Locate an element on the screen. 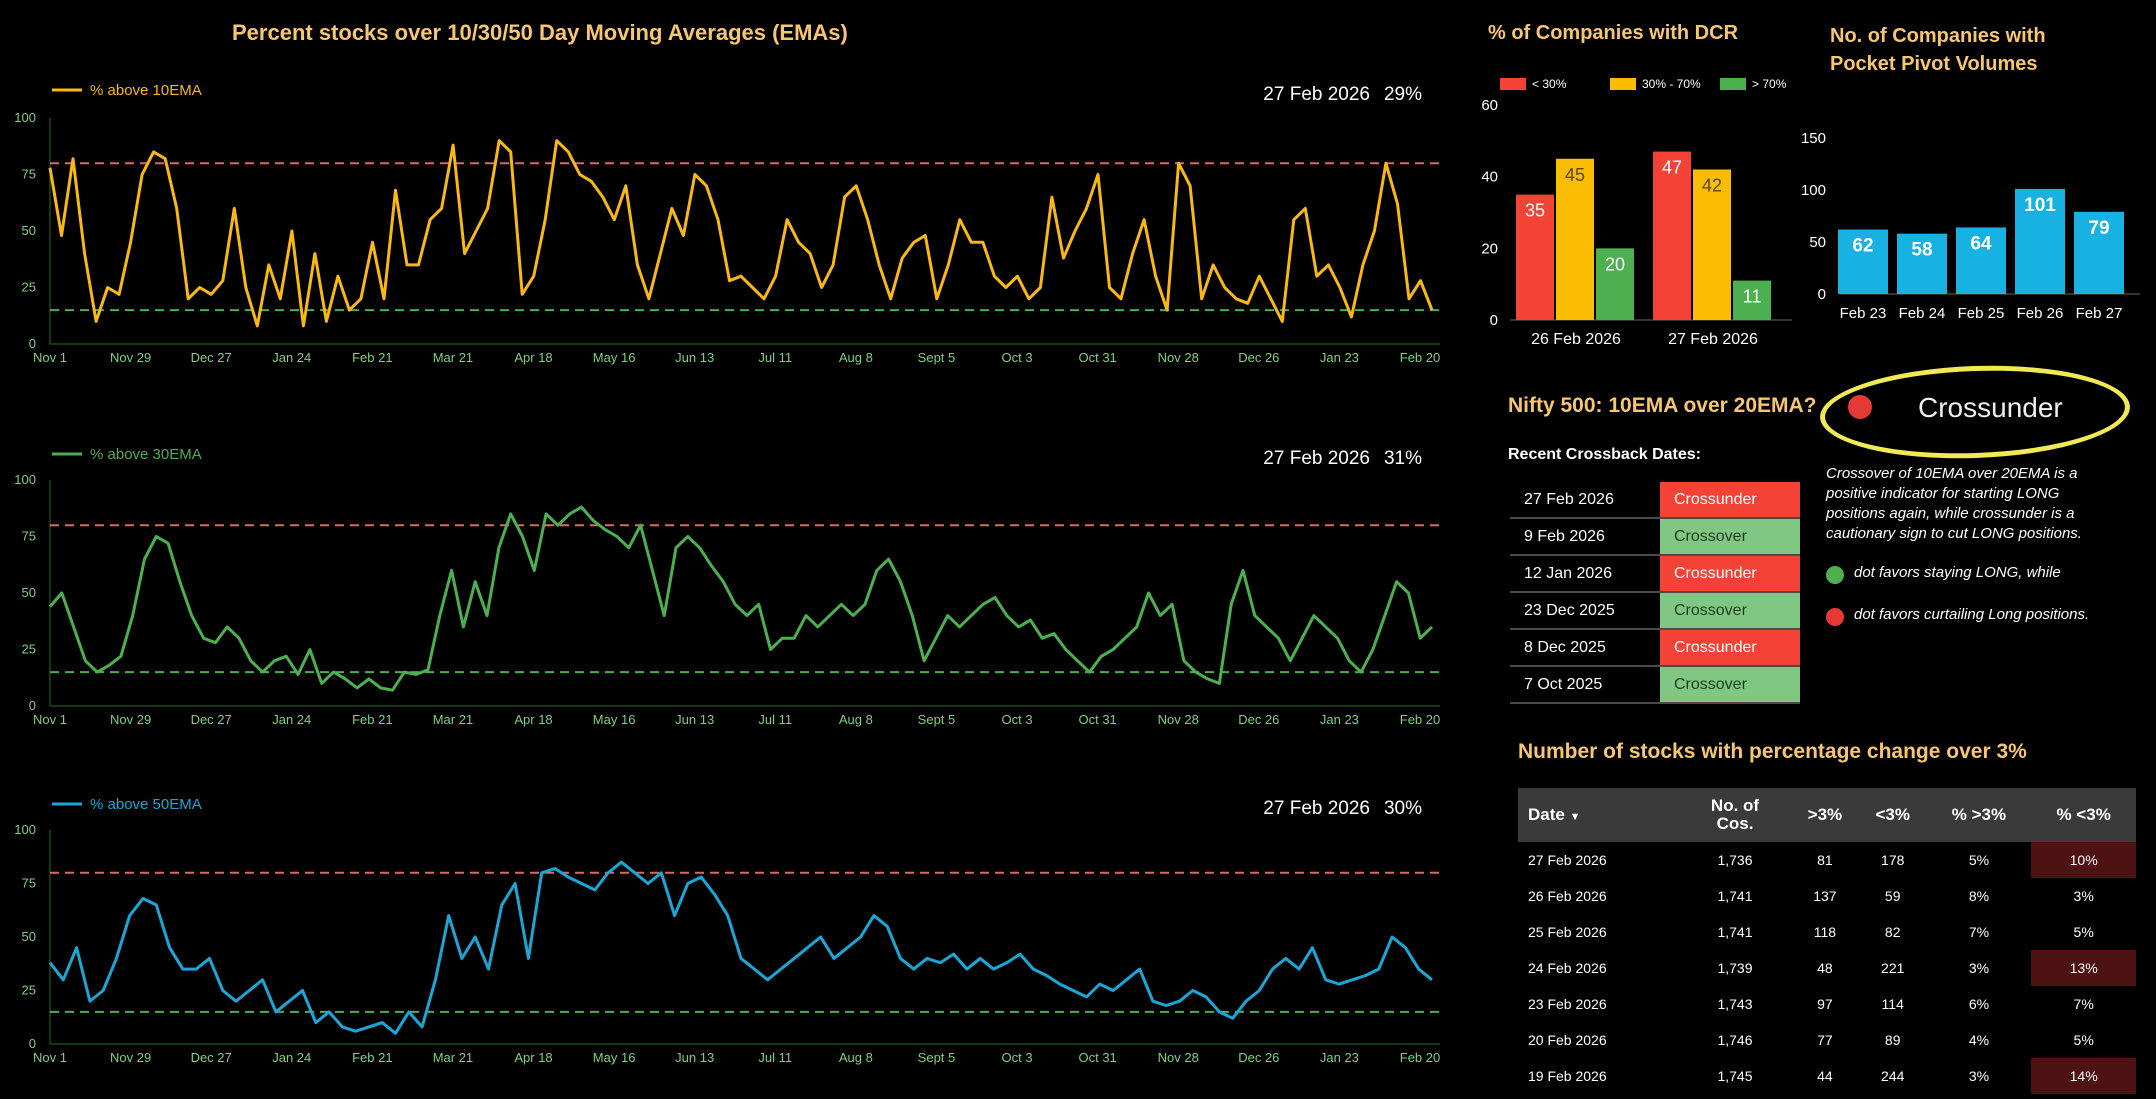 This screenshot has height=1099, width=2156. ema10-x-tick: Jun 13 is located at coordinates (694, 357).